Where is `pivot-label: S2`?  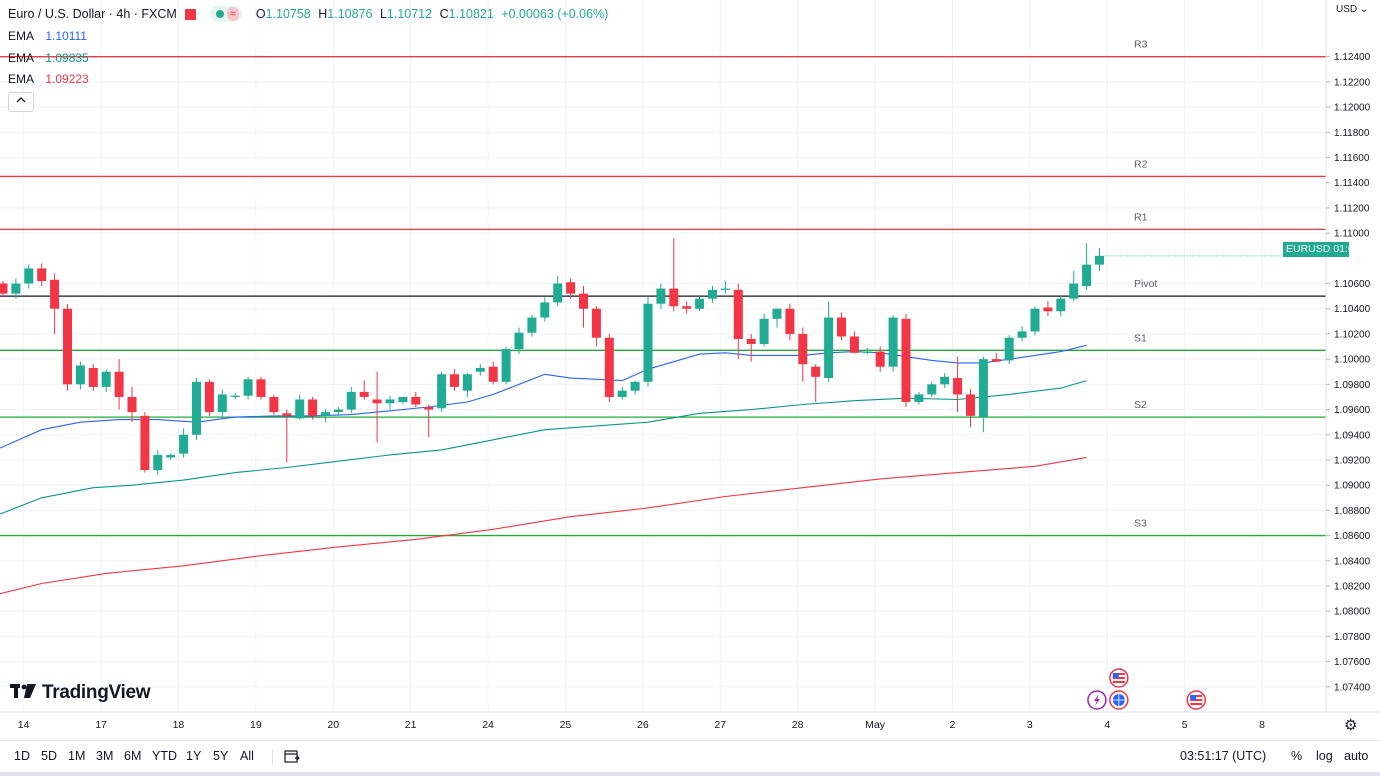 pivot-label: S2 is located at coordinates (1140, 405).